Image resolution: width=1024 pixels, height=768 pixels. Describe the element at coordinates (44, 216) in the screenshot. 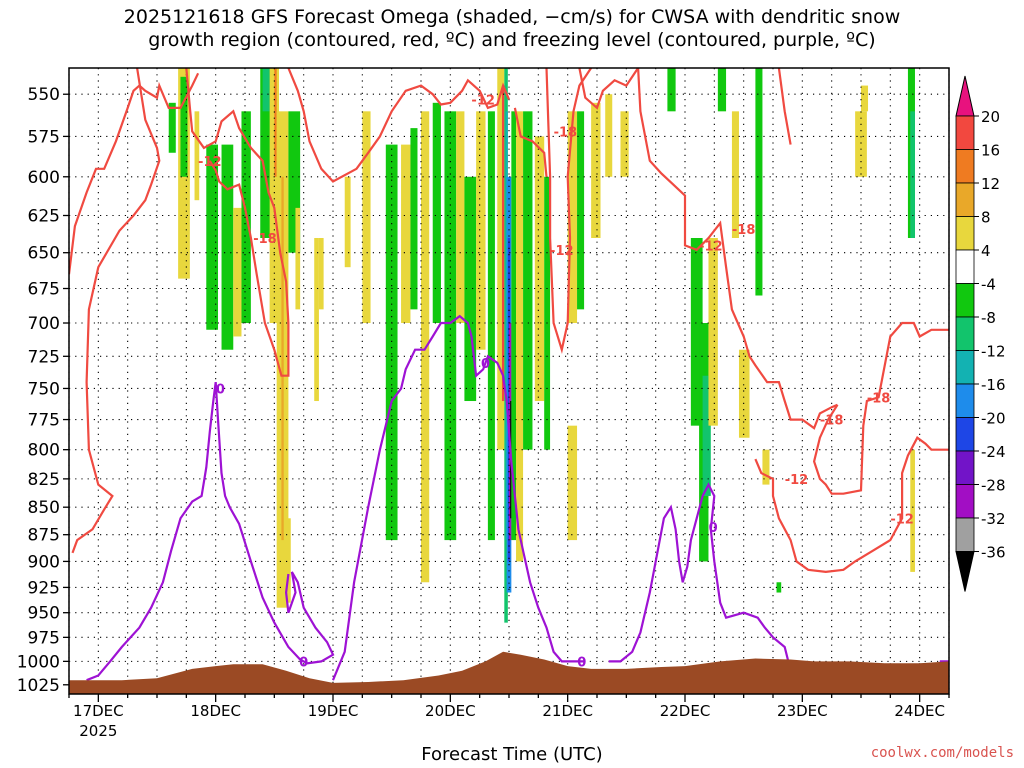

I see `y-tick-label: 625` at that location.